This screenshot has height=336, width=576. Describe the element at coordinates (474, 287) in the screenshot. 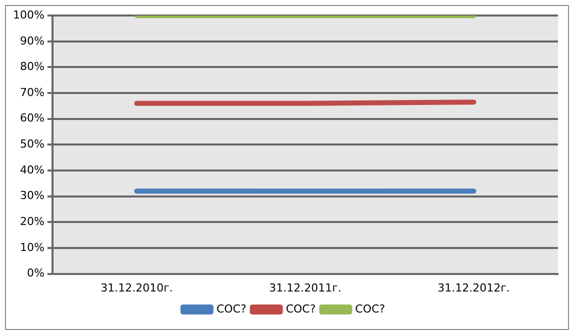

I see `x-tick-label: 31.12.2012г.` at that location.